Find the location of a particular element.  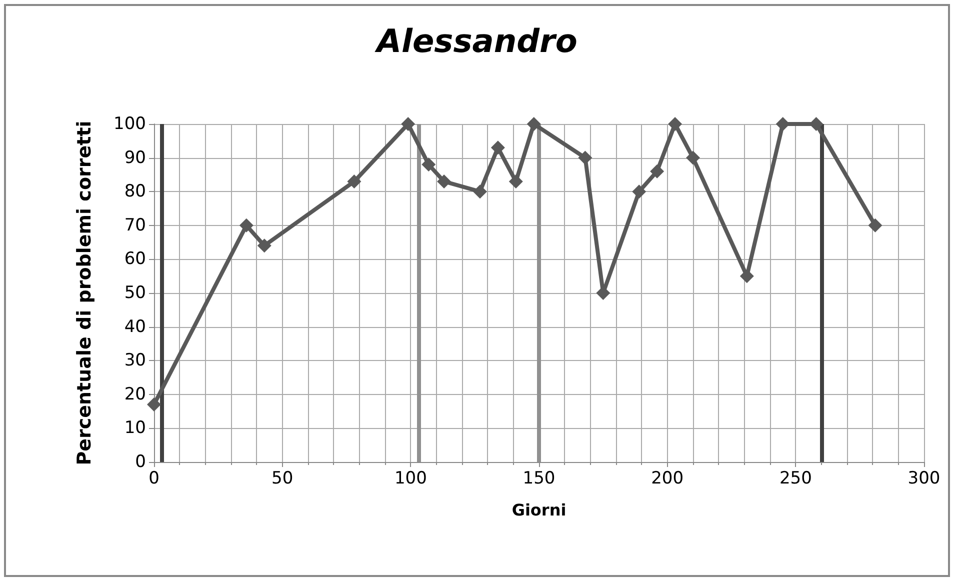

x-tick-label: 250 is located at coordinates (795, 478).